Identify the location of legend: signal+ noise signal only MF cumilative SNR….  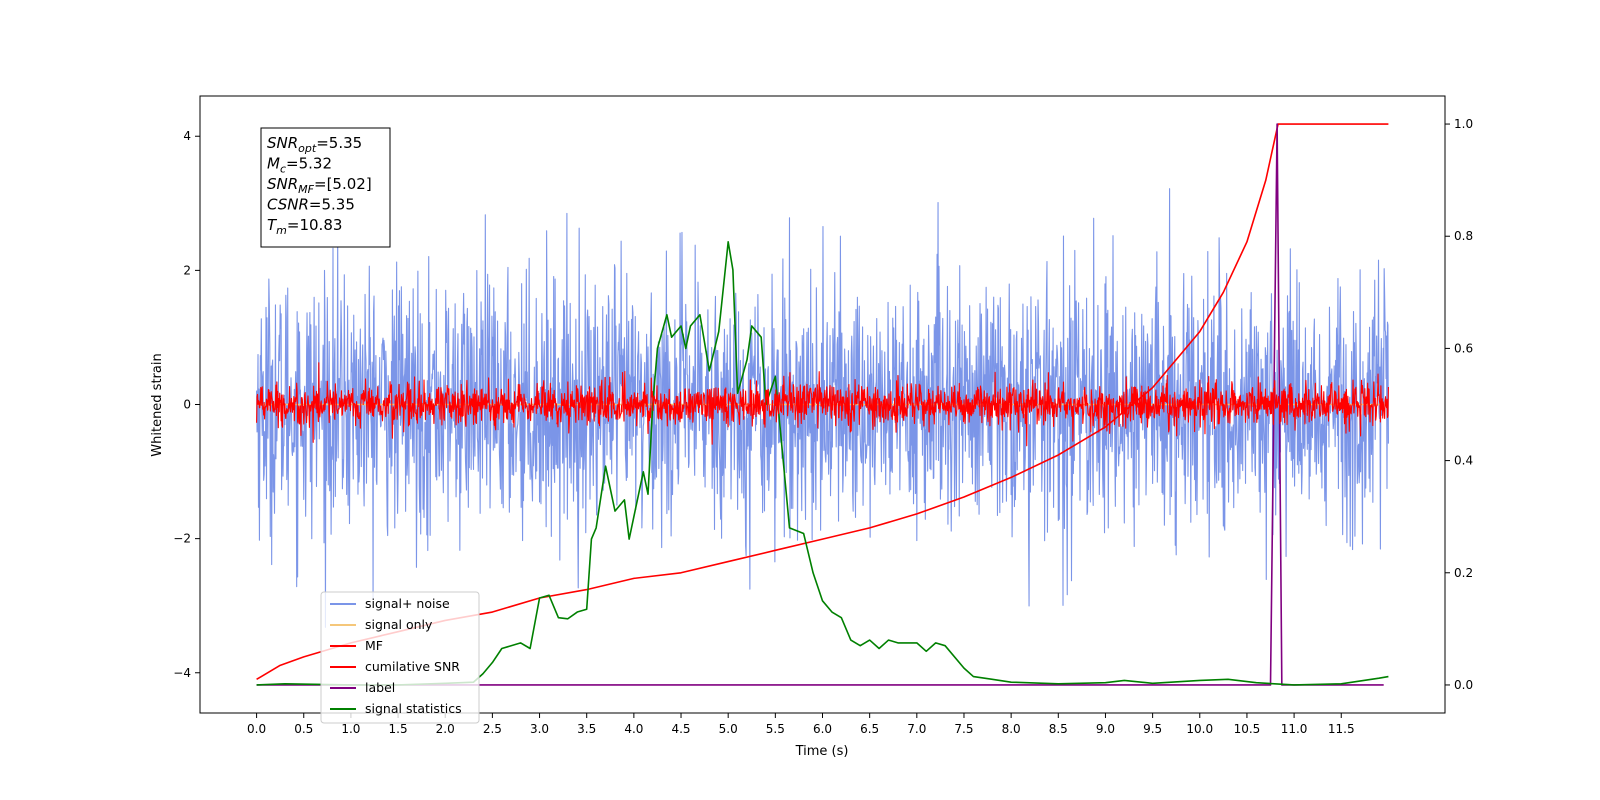
(400, 657).